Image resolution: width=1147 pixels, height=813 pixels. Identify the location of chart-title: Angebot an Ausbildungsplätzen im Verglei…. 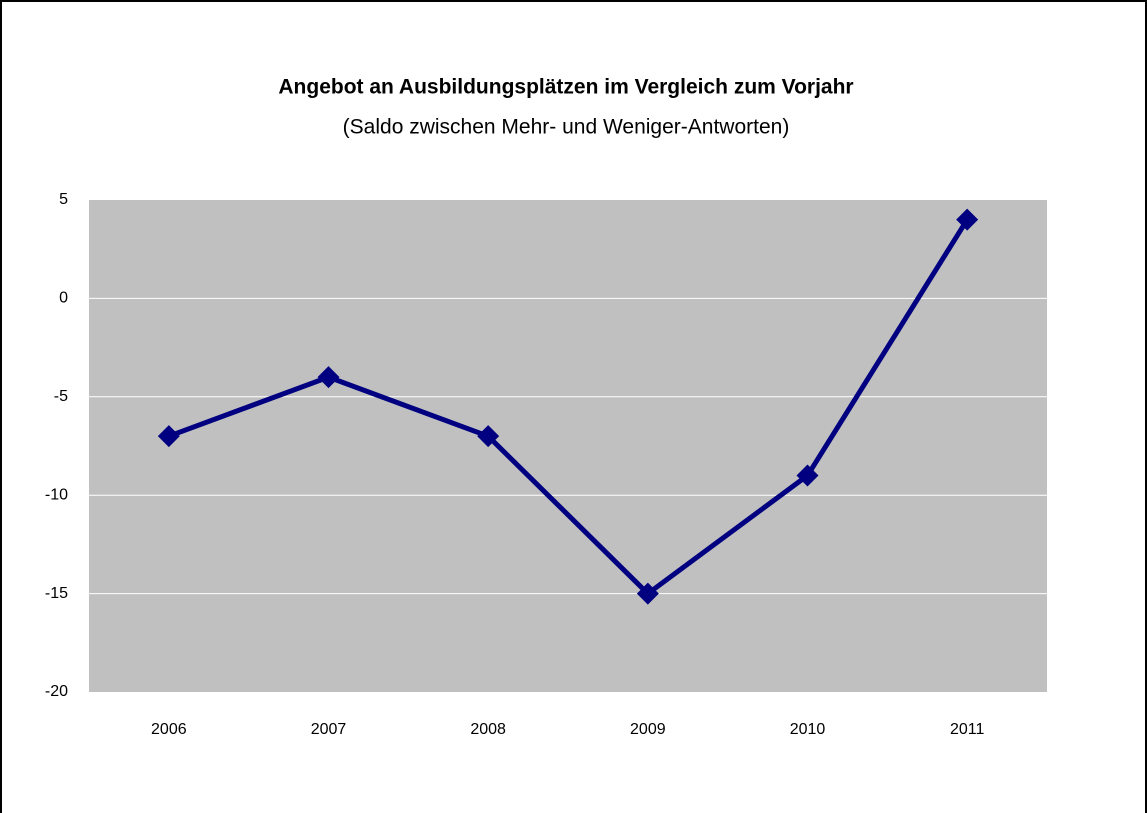
(565, 87).